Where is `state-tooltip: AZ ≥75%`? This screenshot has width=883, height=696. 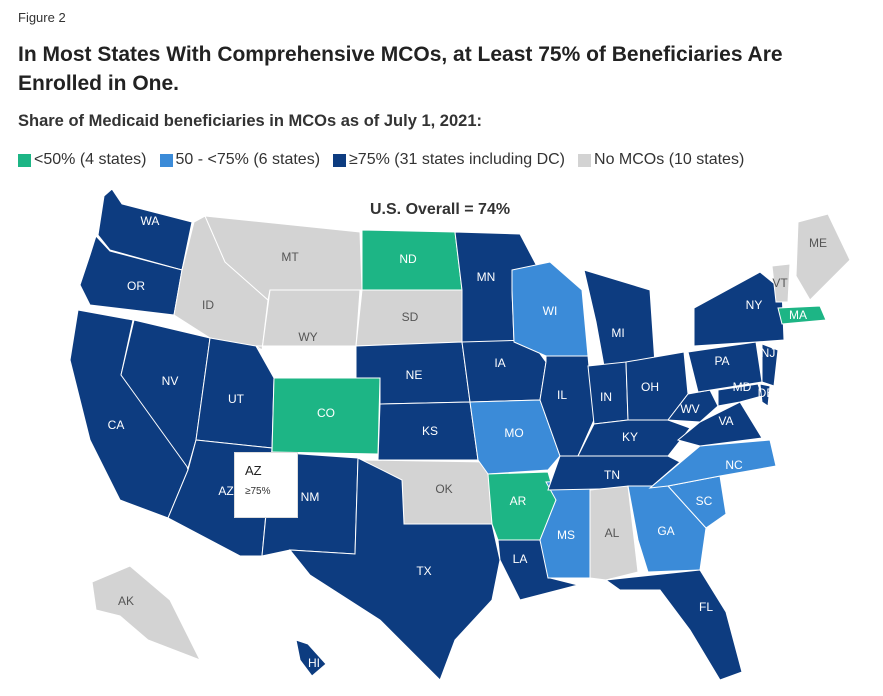
state-tooltip: AZ ≥75% is located at coordinates (266, 485).